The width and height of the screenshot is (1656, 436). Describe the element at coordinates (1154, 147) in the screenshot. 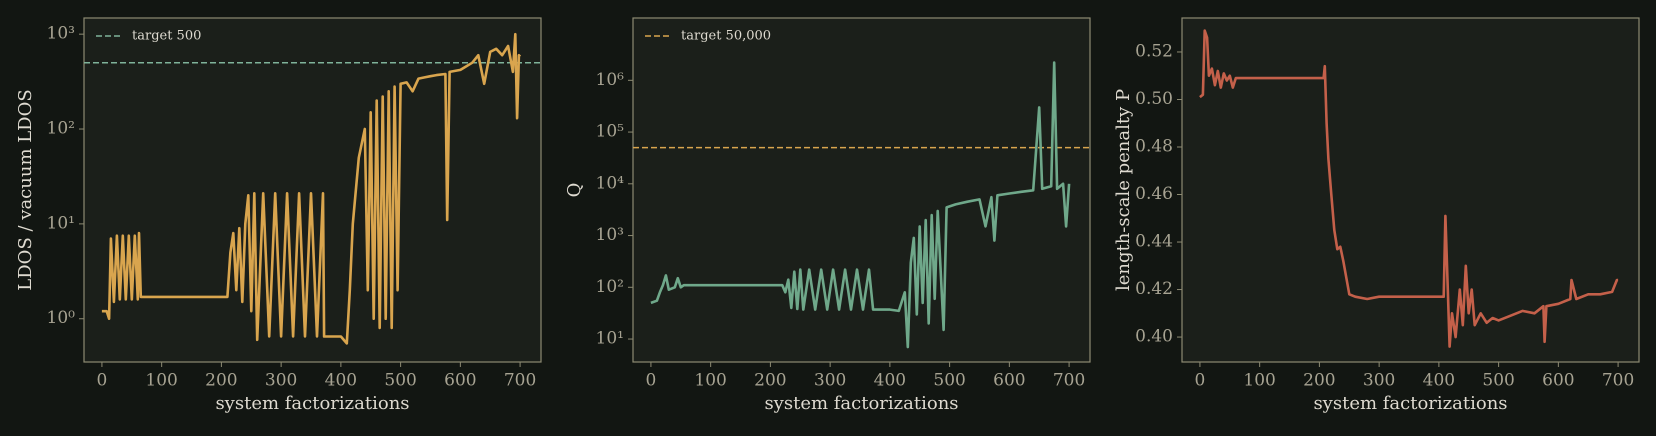

I see `y-tick-label: 0.48` at that location.